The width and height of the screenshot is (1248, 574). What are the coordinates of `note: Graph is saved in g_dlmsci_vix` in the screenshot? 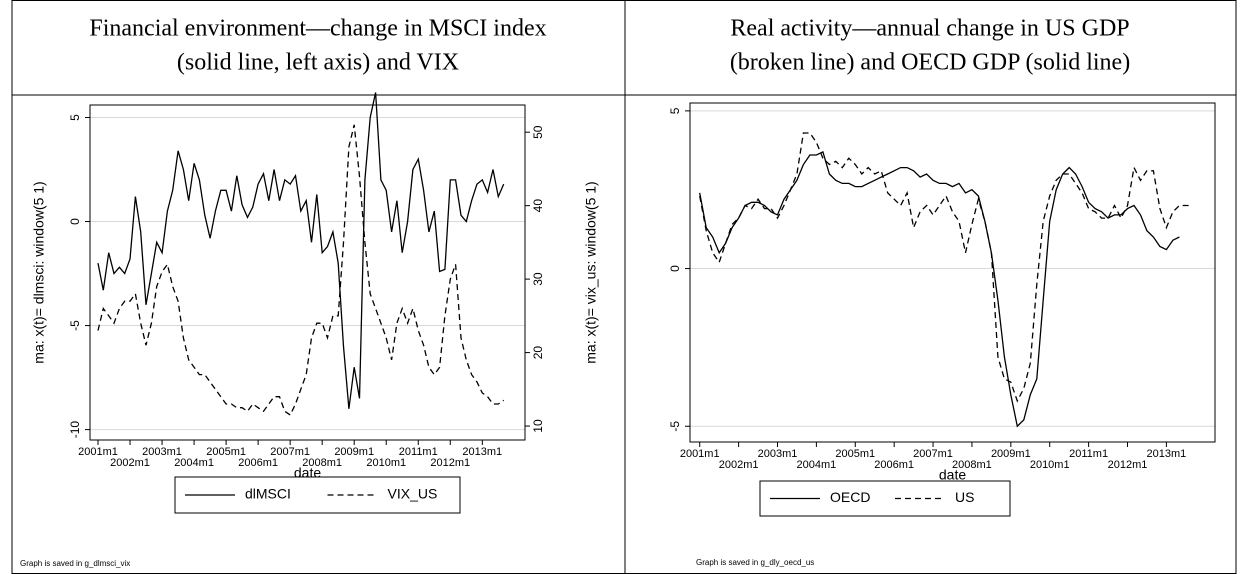 It's located at (75, 563).